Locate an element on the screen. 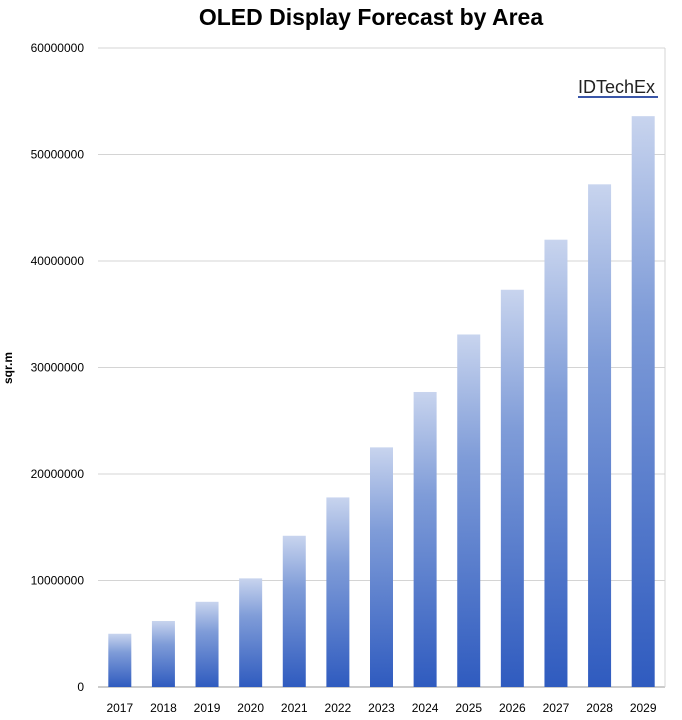 This screenshot has width=682, height=720. x-tick-label: 2029 is located at coordinates (643, 708).